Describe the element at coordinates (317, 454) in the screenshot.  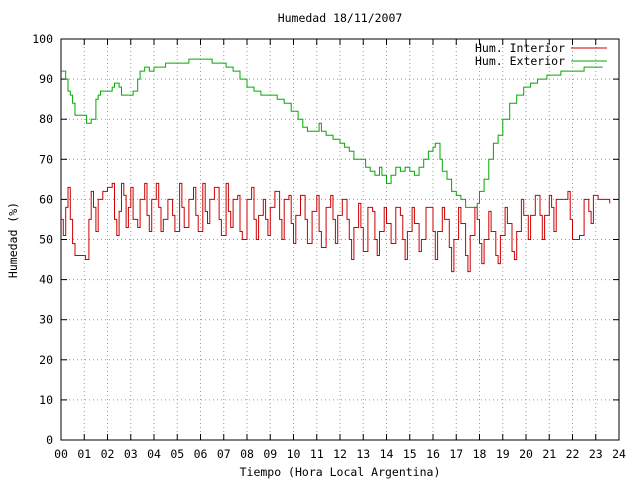
I see `x-tick-label: 11` at that location.